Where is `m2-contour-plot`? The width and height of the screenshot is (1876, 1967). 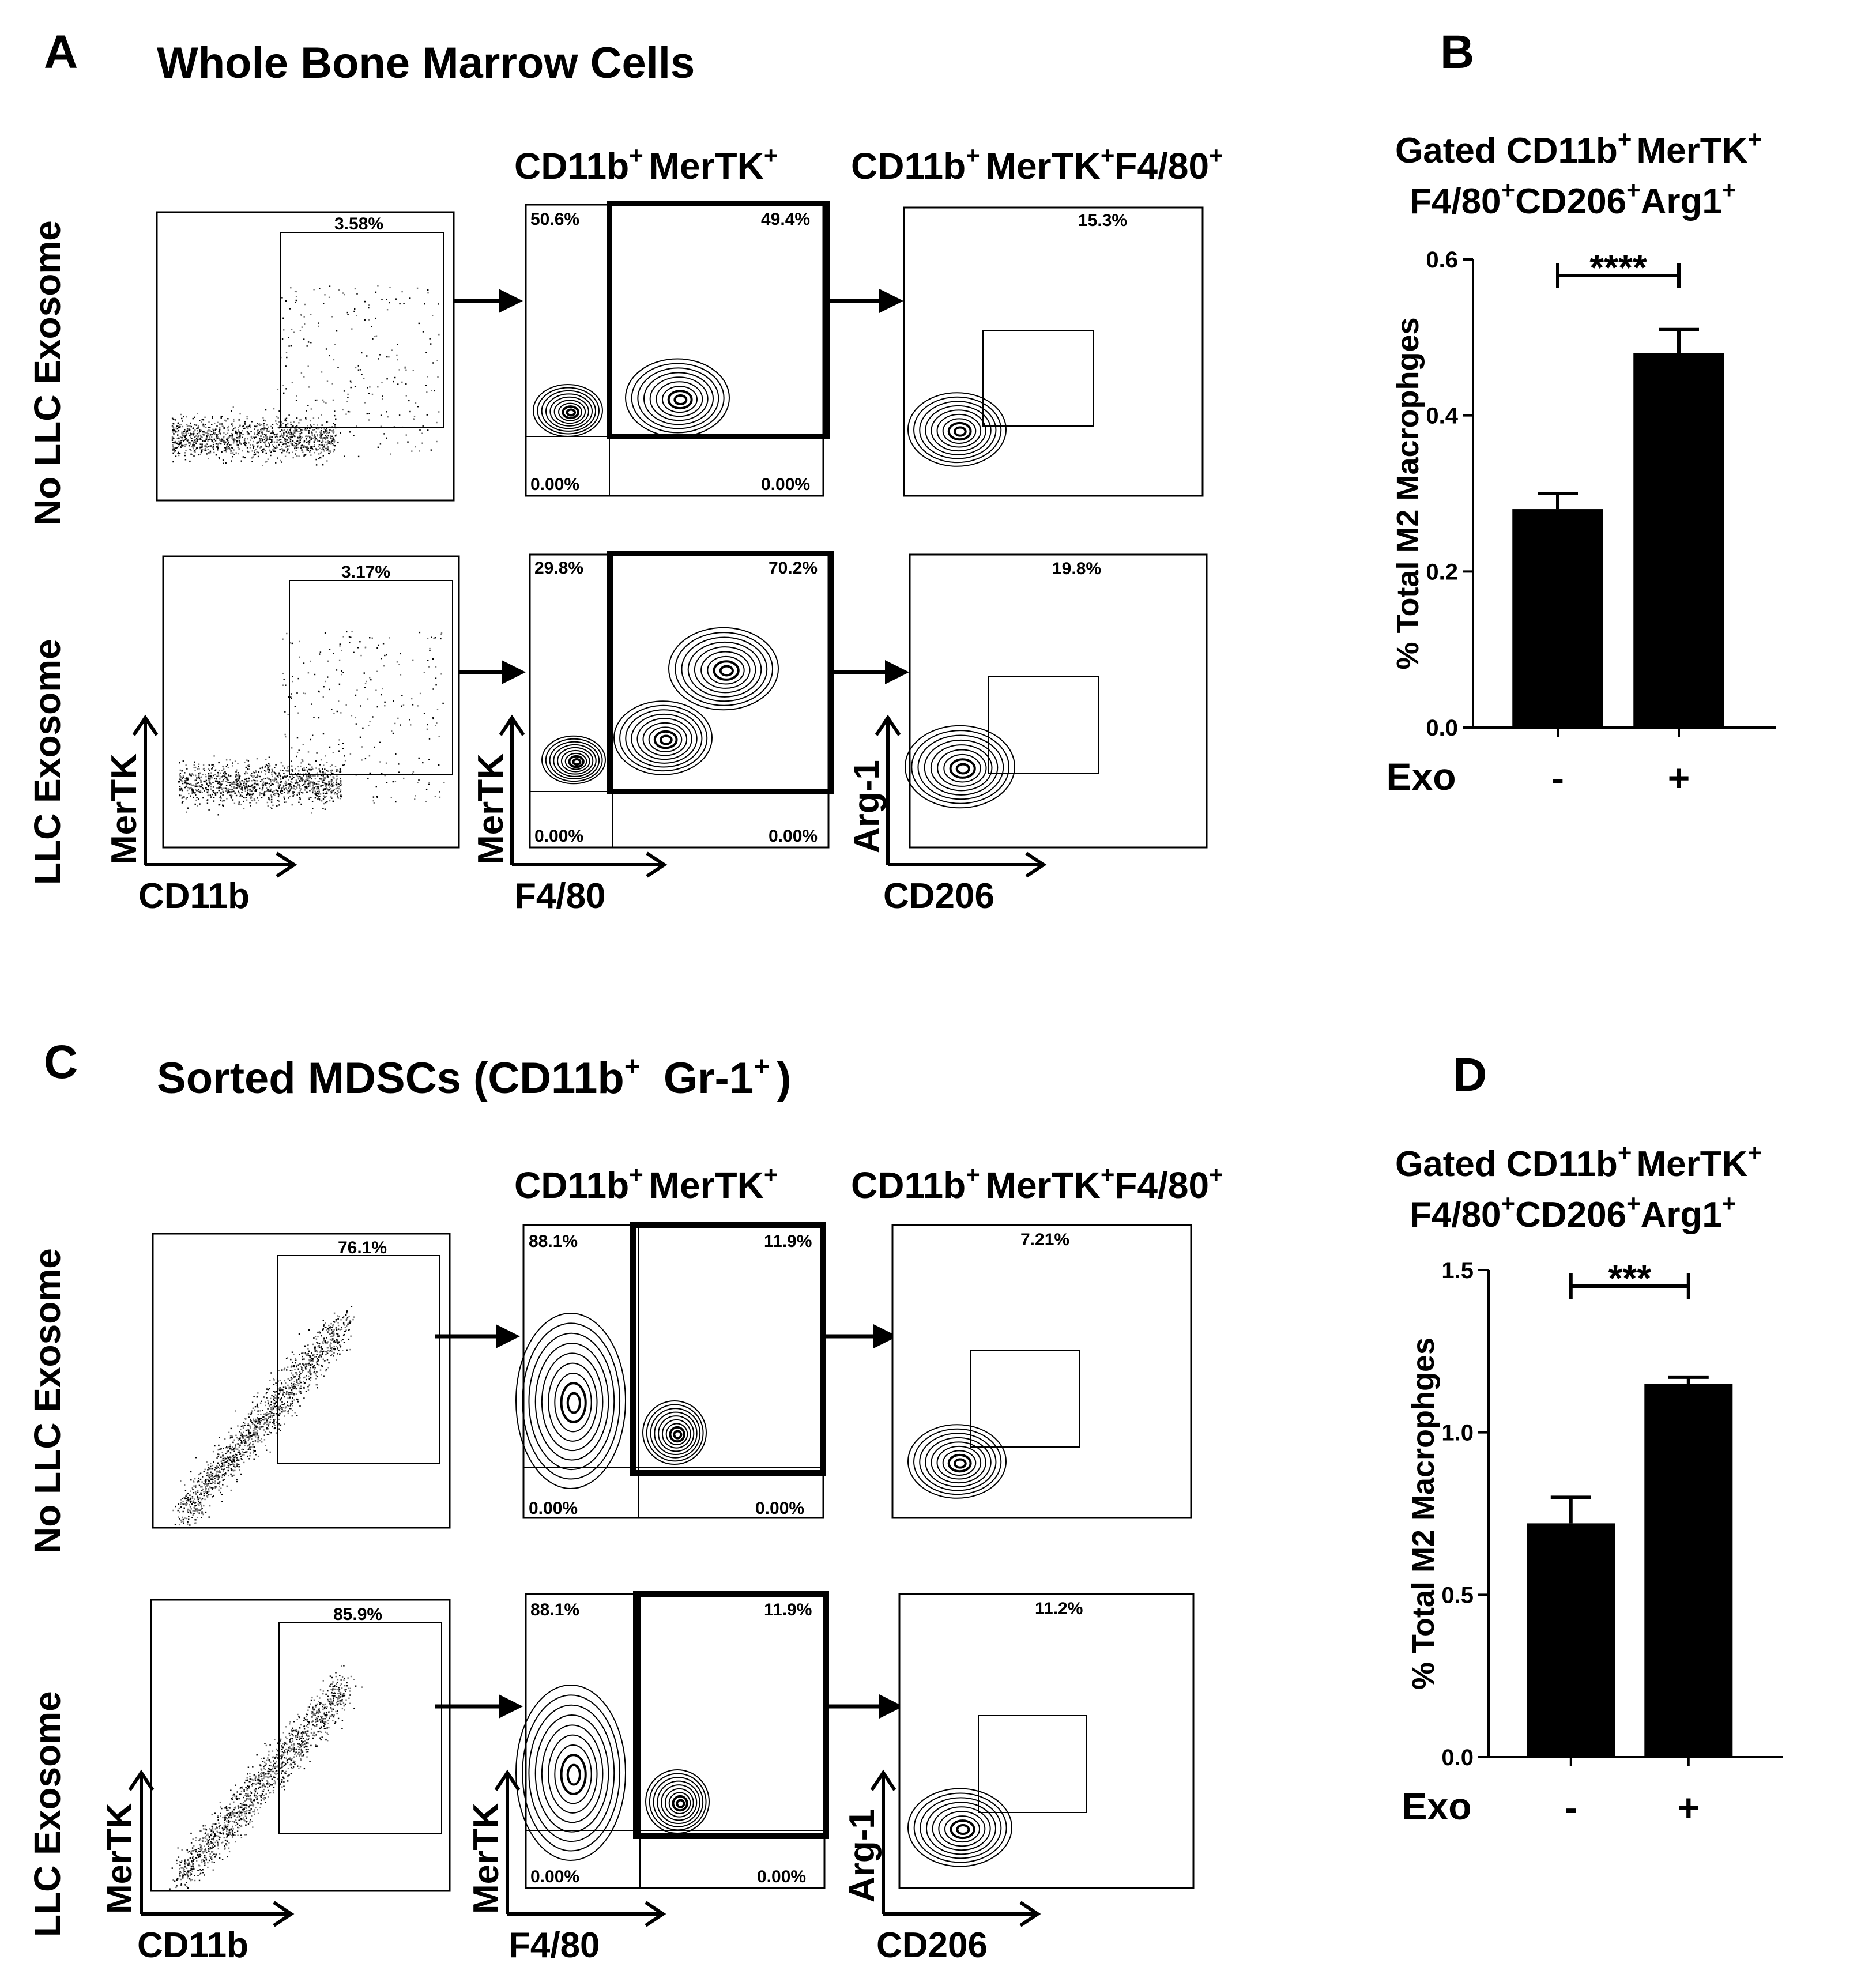
m2-contour-plot is located at coordinates (957, 1462).